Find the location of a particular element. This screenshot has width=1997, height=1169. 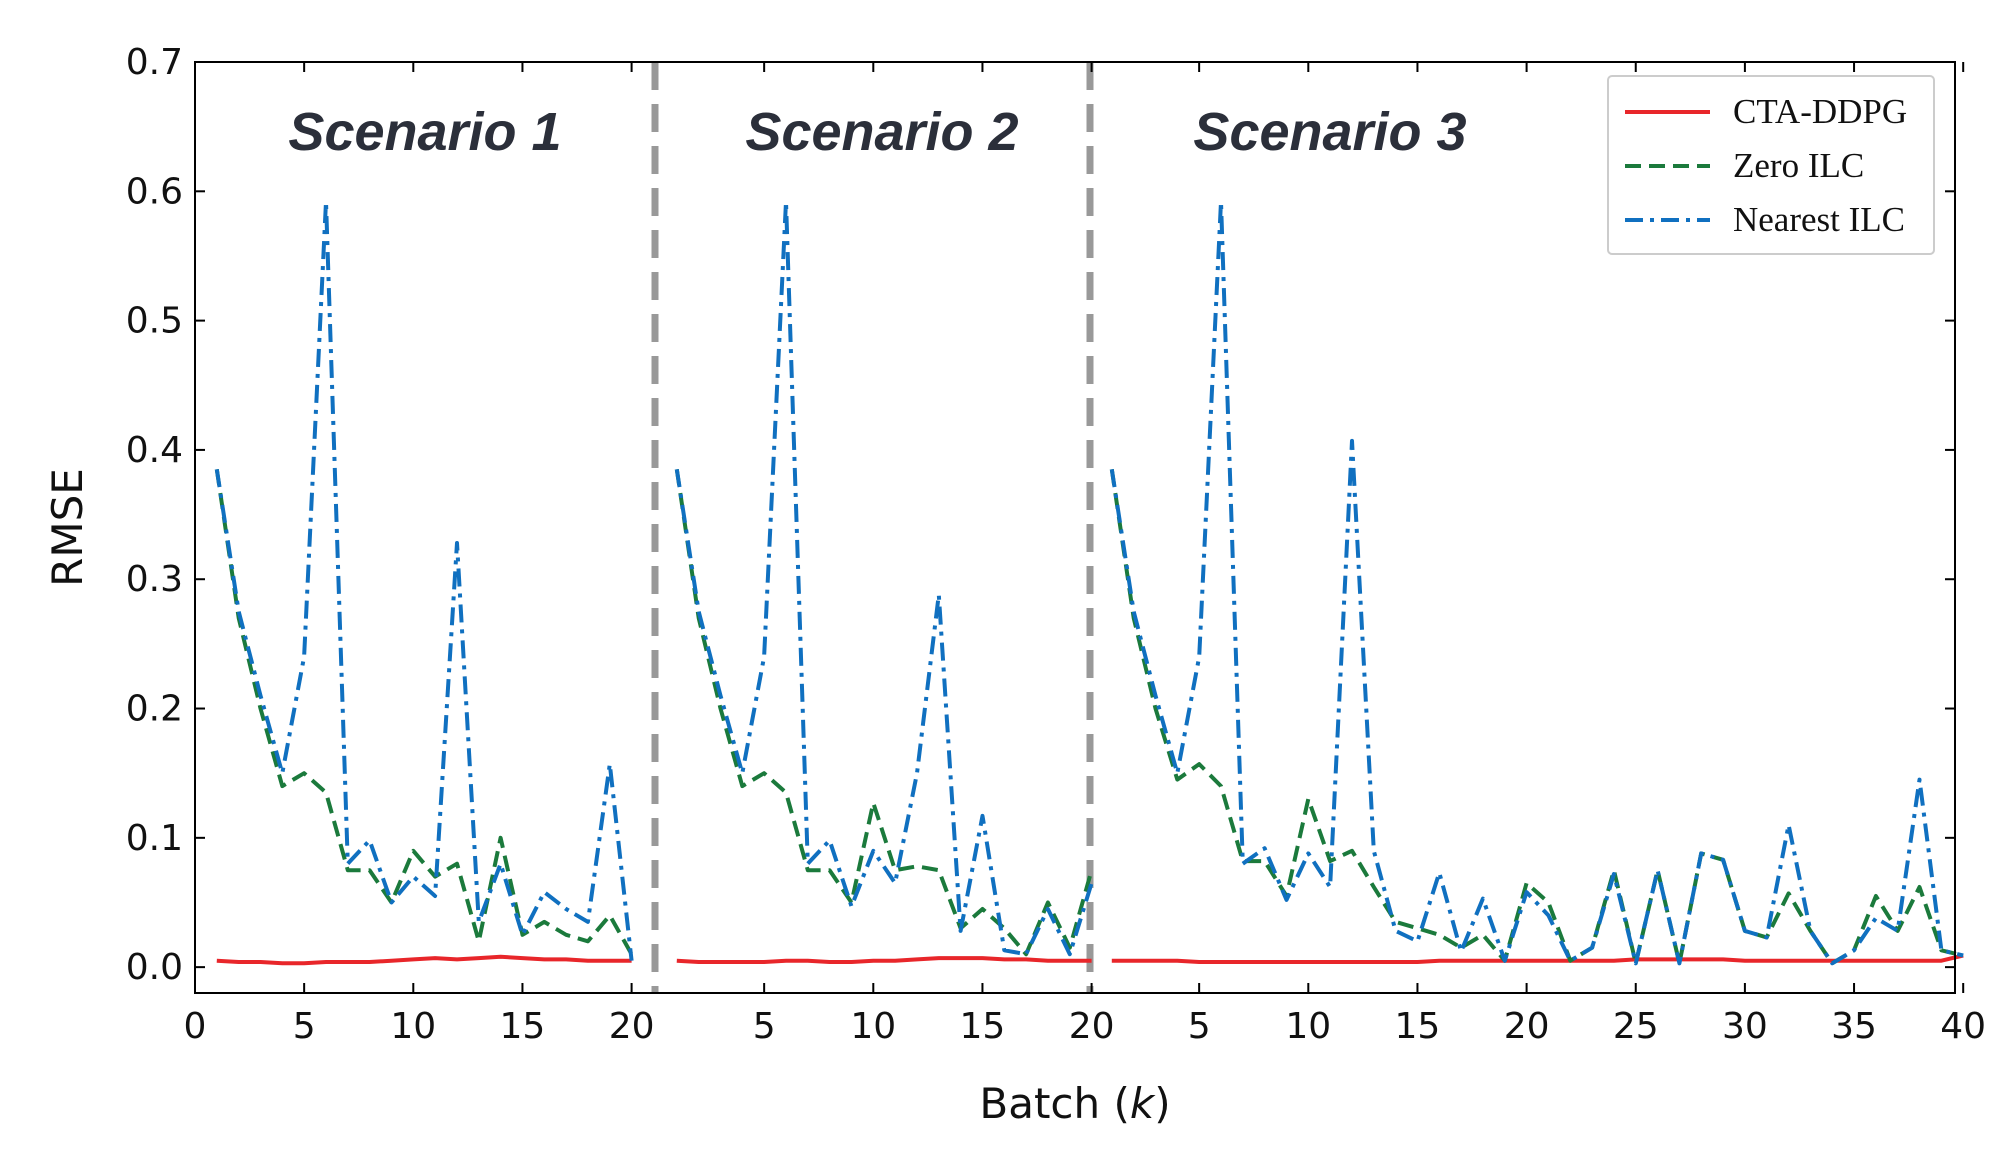

y-tick-label: 0.2 is located at coordinates (154, 709).